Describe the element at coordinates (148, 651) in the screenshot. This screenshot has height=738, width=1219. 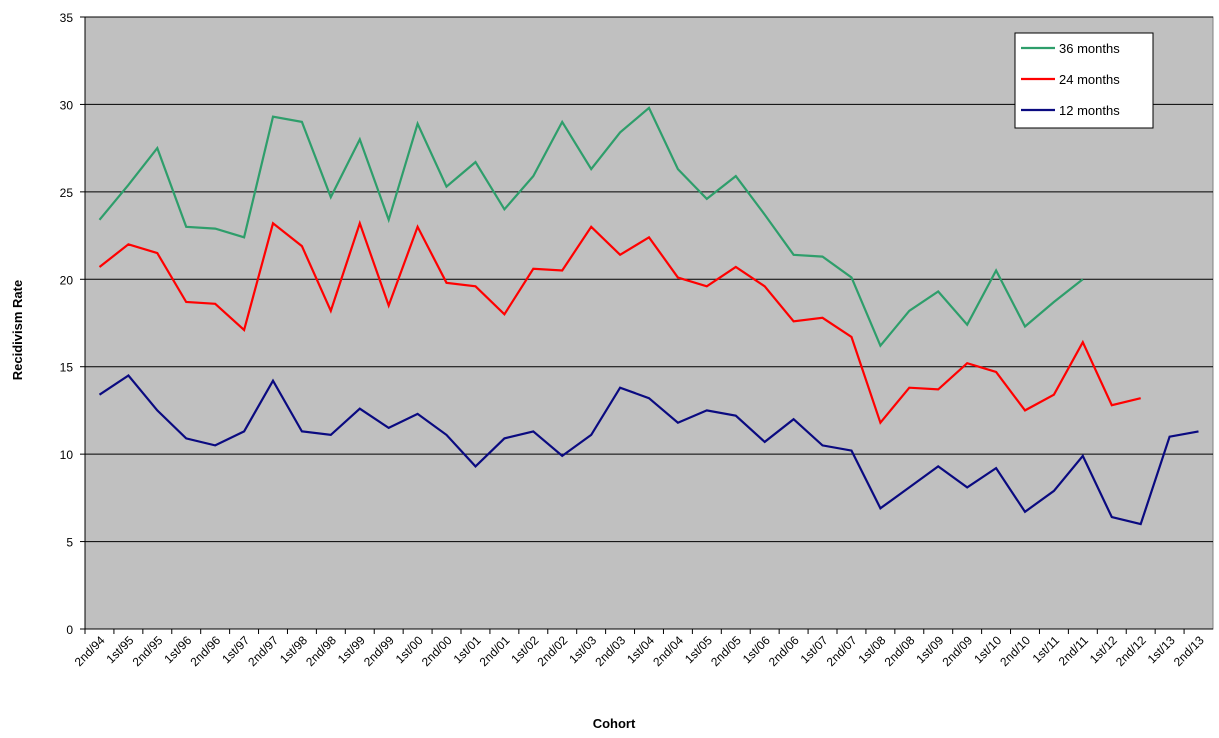
I see `x-tick-label: 2nd/95` at that location.